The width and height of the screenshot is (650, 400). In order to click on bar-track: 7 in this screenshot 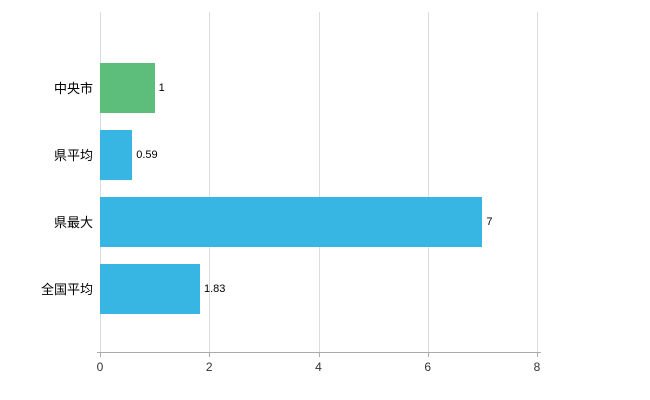, I will do `click(318, 221)`.